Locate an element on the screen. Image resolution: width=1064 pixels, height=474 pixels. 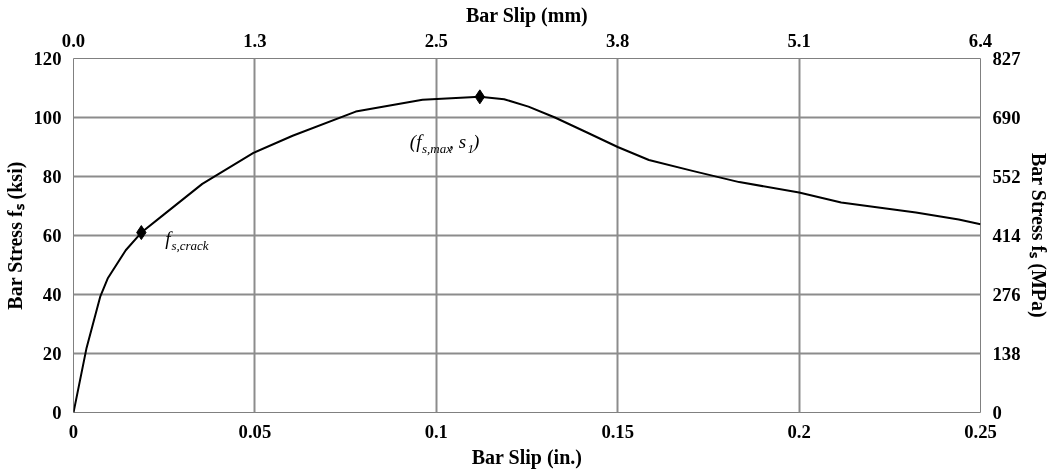
y2-tick-label: 276 is located at coordinates (1006, 294).